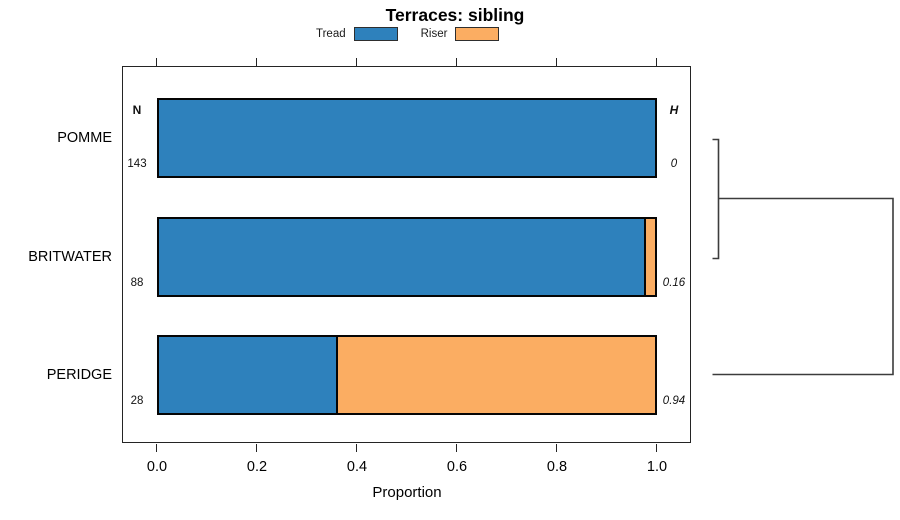 This screenshot has height=520, width=900. I want to click on chart-title: Terraces: sibling, so click(455, 15).